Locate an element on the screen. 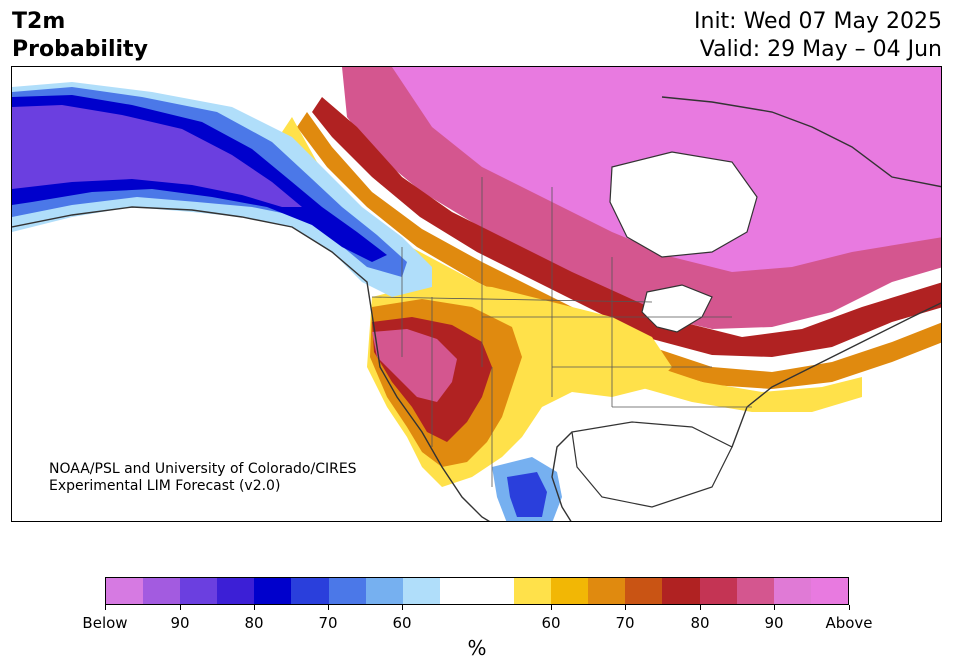 The height and width of the screenshot is (671, 954). southwest-pink-region is located at coordinates (414, 365).